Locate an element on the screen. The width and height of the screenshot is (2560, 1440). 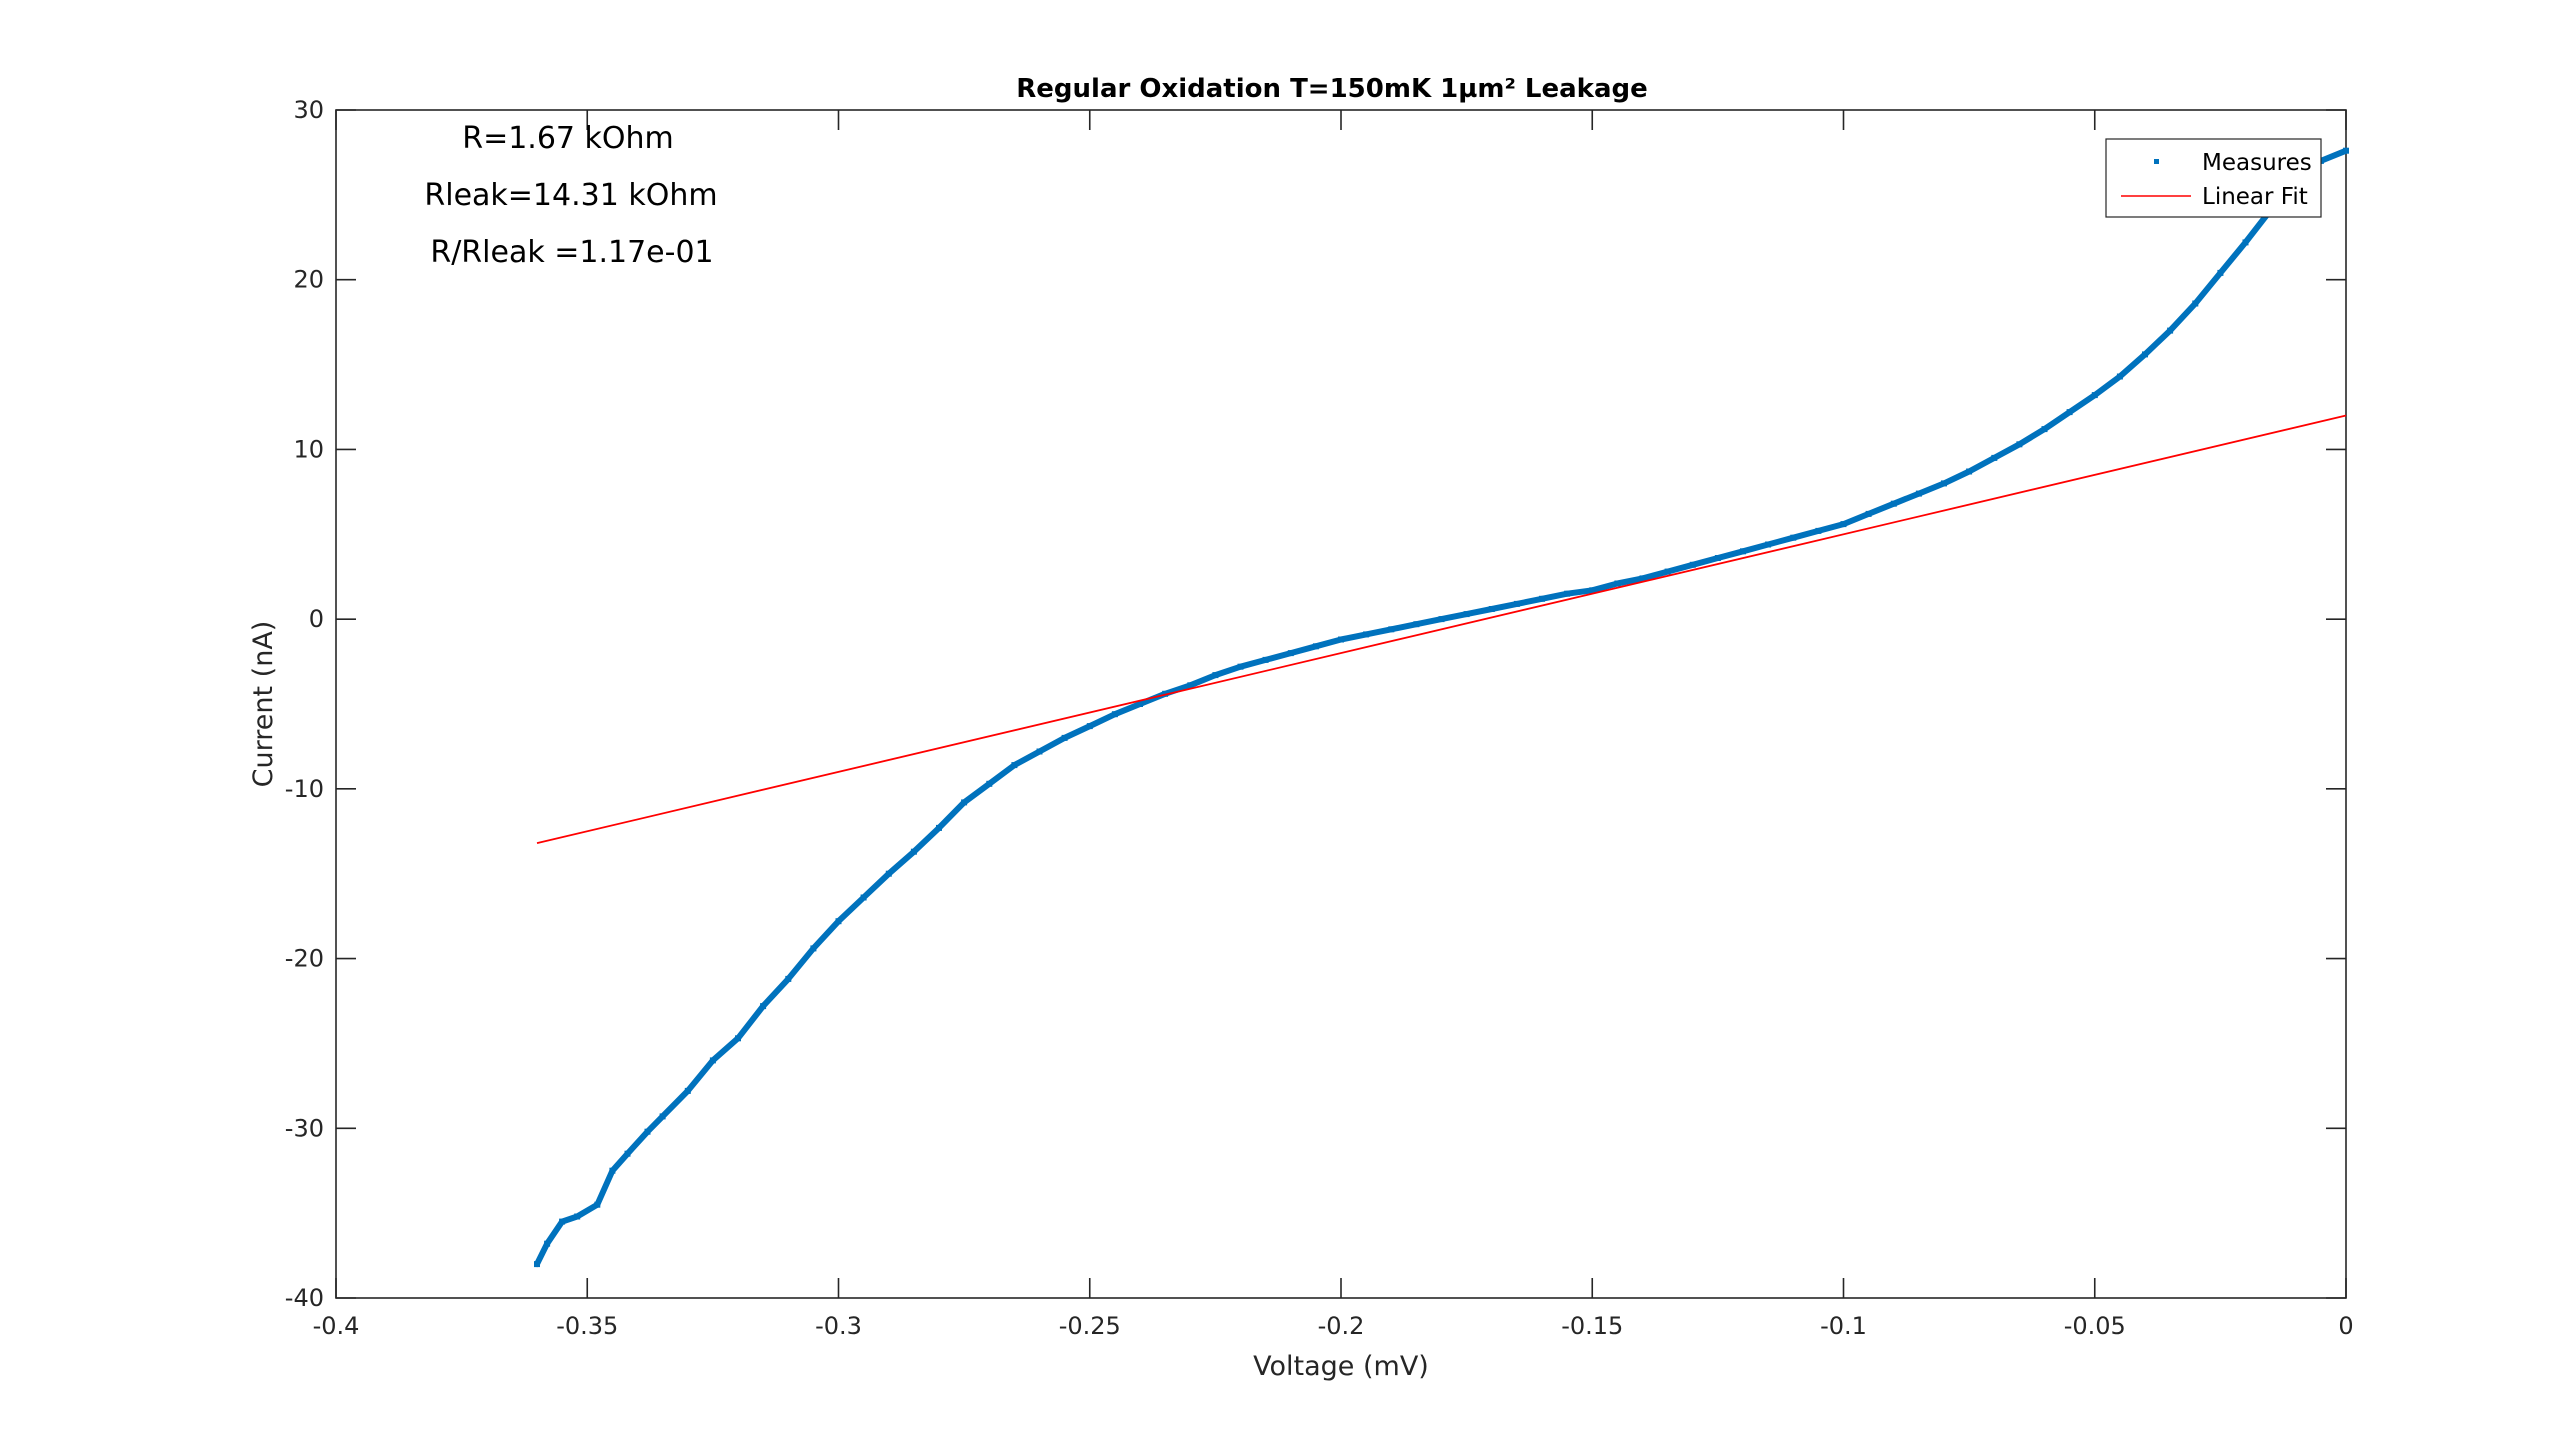
y-axis-label: Current (nA) is located at coordinates (263, 704).